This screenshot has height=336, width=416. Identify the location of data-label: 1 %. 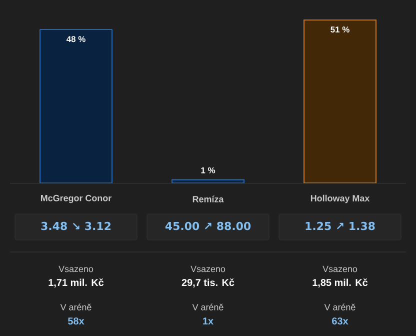
(208, 170).